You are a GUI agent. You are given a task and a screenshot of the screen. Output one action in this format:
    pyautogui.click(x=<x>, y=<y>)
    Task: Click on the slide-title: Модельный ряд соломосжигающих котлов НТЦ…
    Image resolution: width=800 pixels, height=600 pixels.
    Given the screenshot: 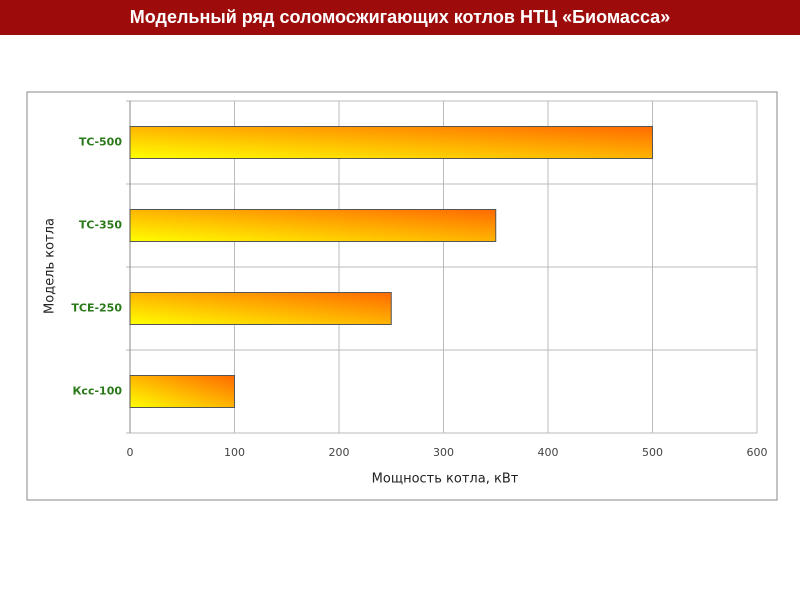 What is the action you would take?
    pyautogui.click(x=400, y=17)
    